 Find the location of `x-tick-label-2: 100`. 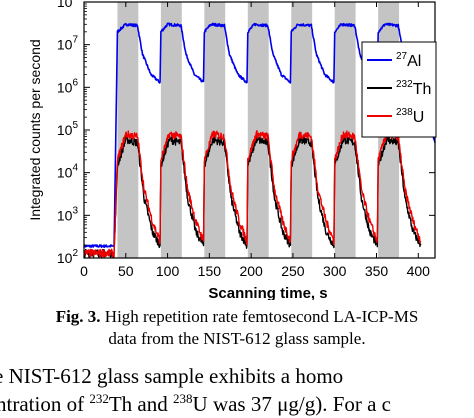

x-tick-label-2: 100 is located at coordinates (168, 271).